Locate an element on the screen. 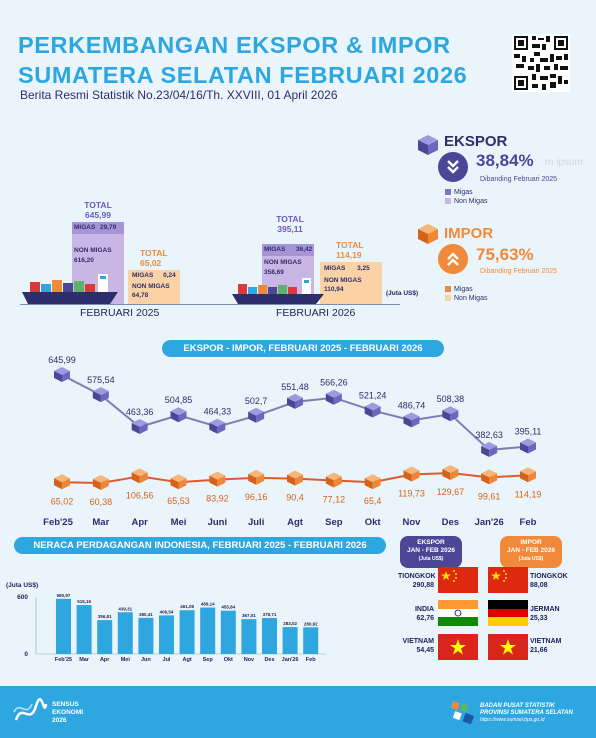 Image resolution: width=596 pixels, height=738 pixels. impor-data-label: 83,92 is located at coordinates (217, 499).